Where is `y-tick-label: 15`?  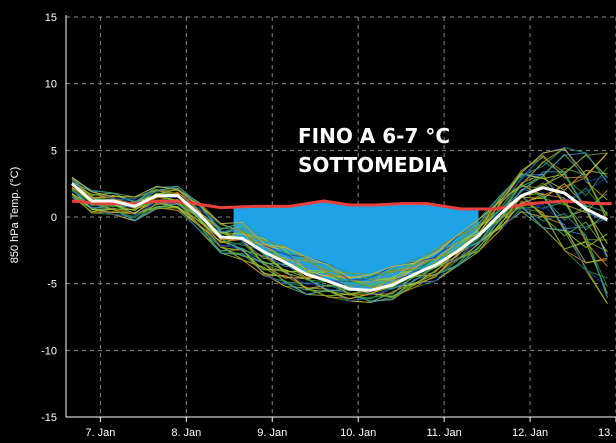
y-tick-label: 15 is located at coordinates (51, 18).